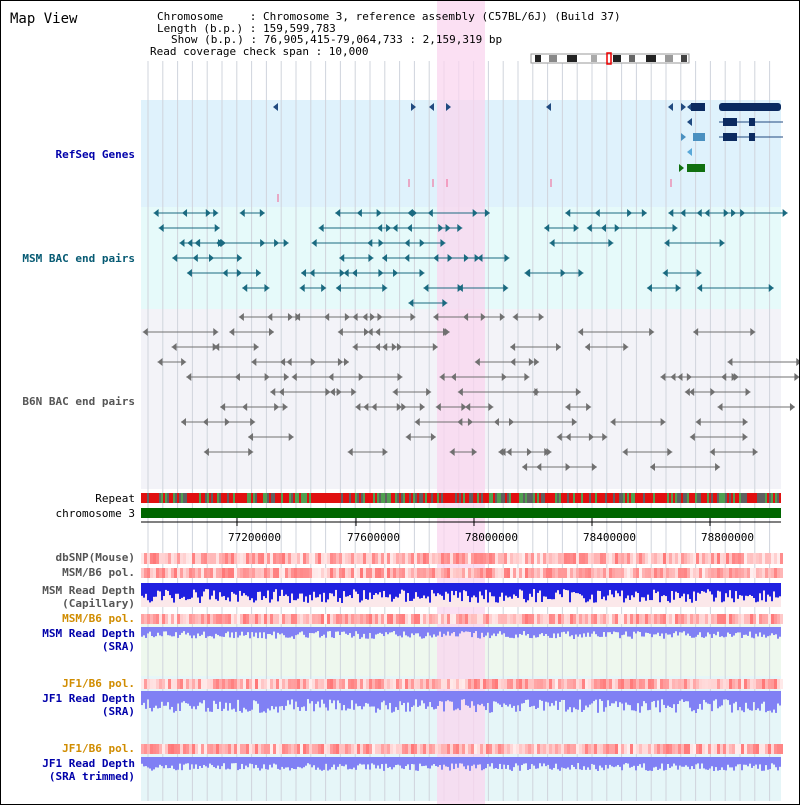  I want to click on track-label-msm-bac: MSM BAC end pairs, so click(78, 258).